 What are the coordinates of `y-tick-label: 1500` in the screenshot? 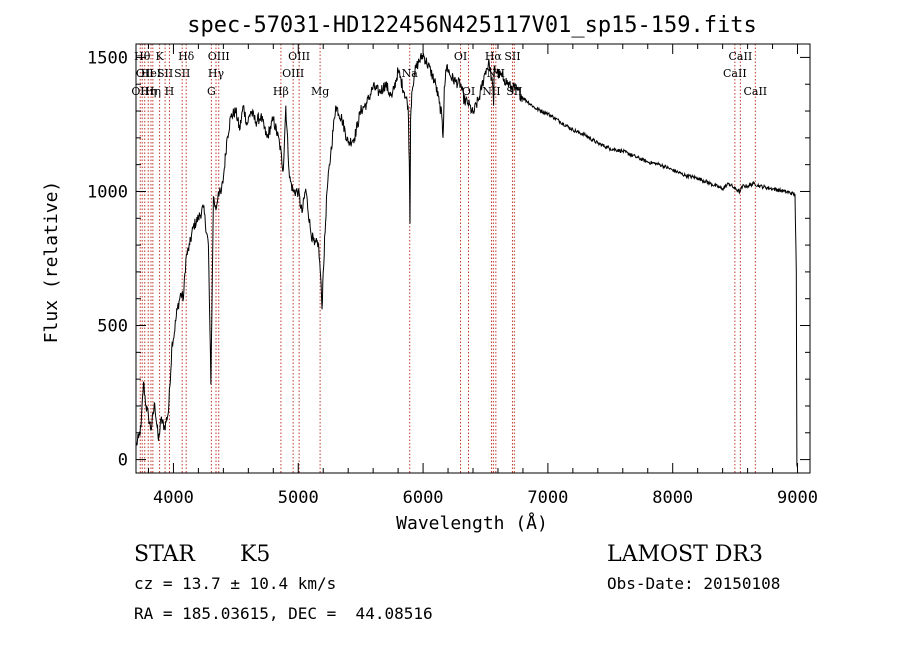 It's located at (107, 58).